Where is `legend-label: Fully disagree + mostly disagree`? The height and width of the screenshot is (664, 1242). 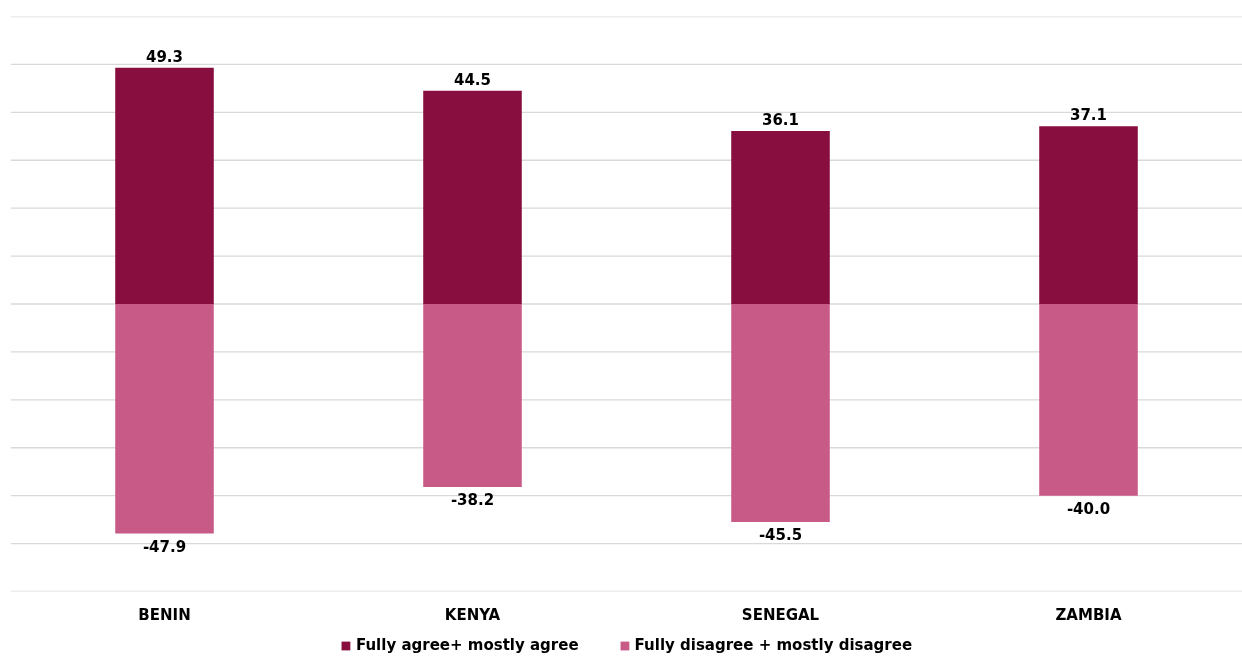 legend-label: Fully disagree + mostly disagree is located at coordinates (773, 645).